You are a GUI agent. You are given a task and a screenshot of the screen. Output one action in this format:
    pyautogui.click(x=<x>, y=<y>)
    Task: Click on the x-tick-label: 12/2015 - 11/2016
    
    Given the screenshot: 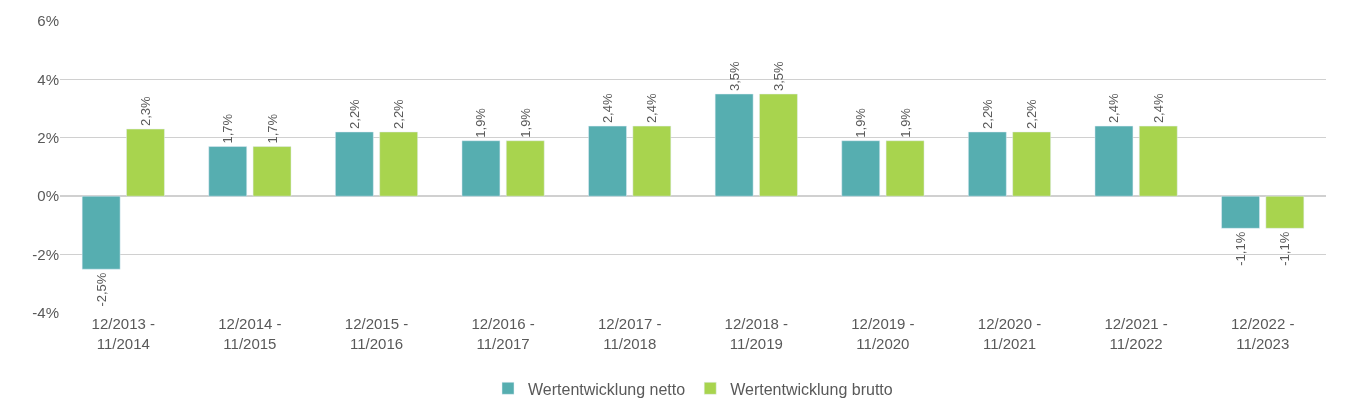 What is the action you would take?
    pyautogui.click(x=376, y=333)
    